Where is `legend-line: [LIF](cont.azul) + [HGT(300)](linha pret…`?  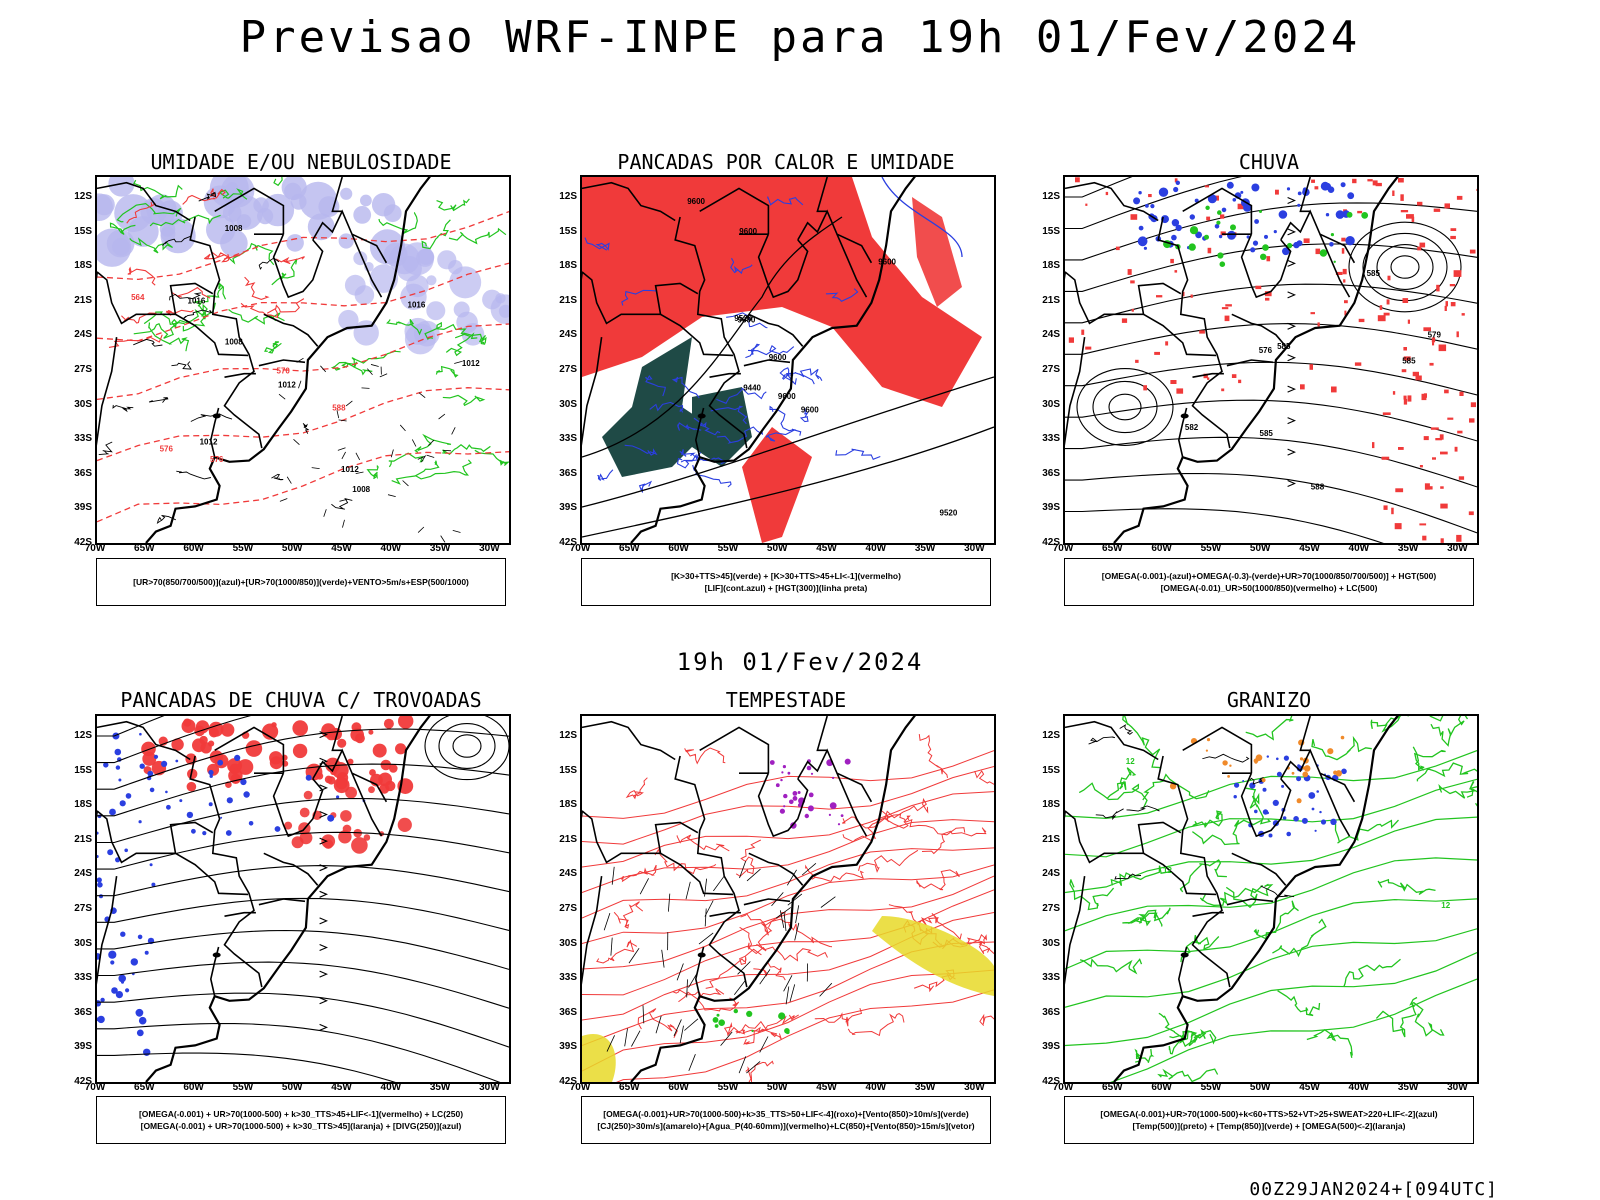 legend-line: [LIF](cont.azul) + [HGT(300)](linha pret… is located at coordinates (786, 588).